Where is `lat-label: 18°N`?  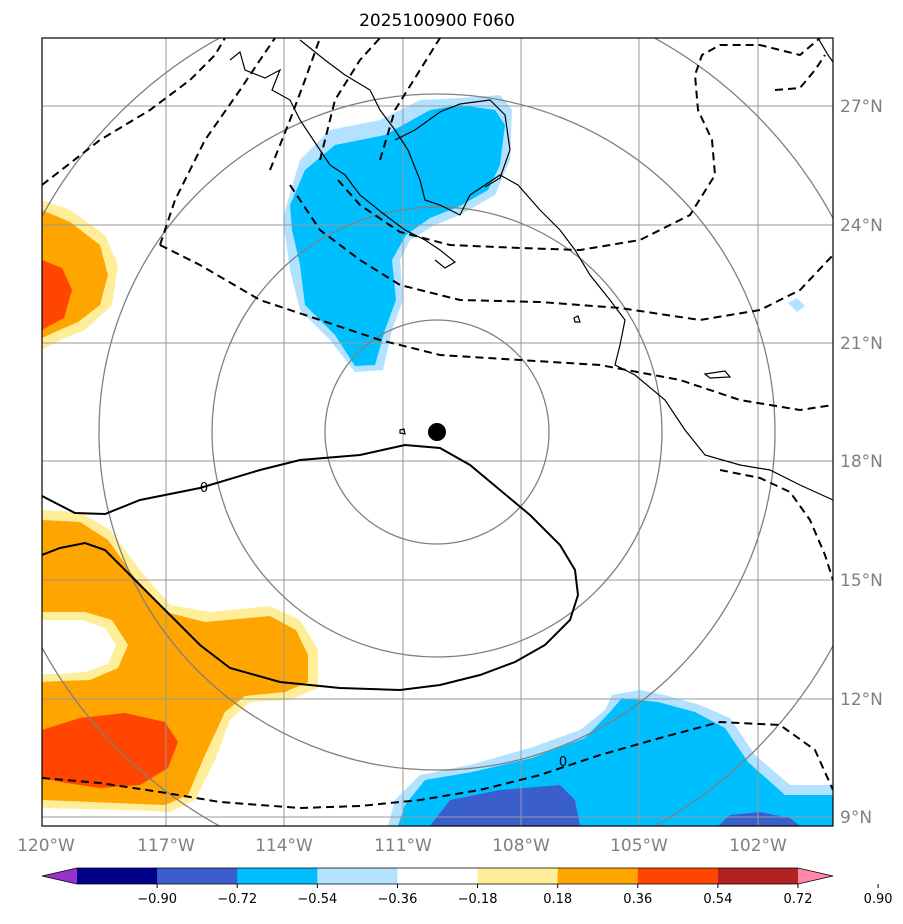
lat-label: 18°N is located at coordinates (861, 462).